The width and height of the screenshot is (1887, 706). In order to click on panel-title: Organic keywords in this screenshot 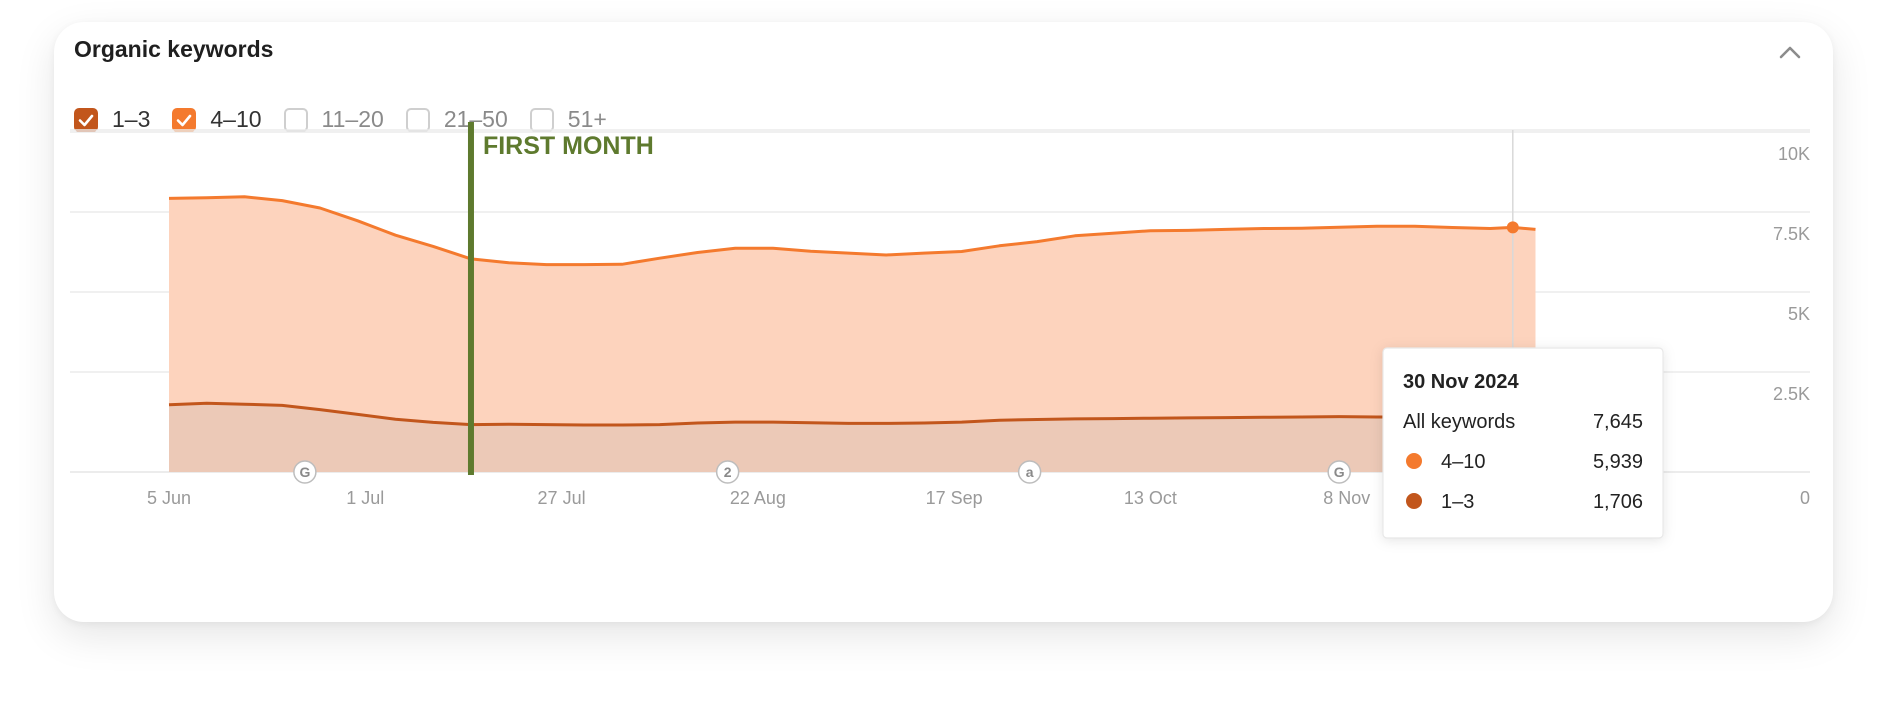, I will do `click(174, 49)`.